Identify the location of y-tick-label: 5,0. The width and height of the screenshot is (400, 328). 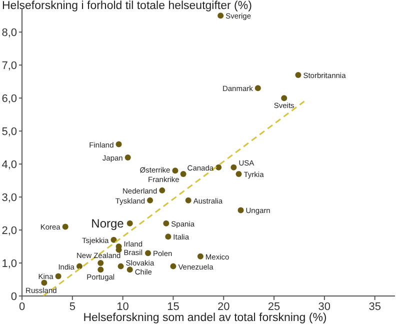
(9, 132).